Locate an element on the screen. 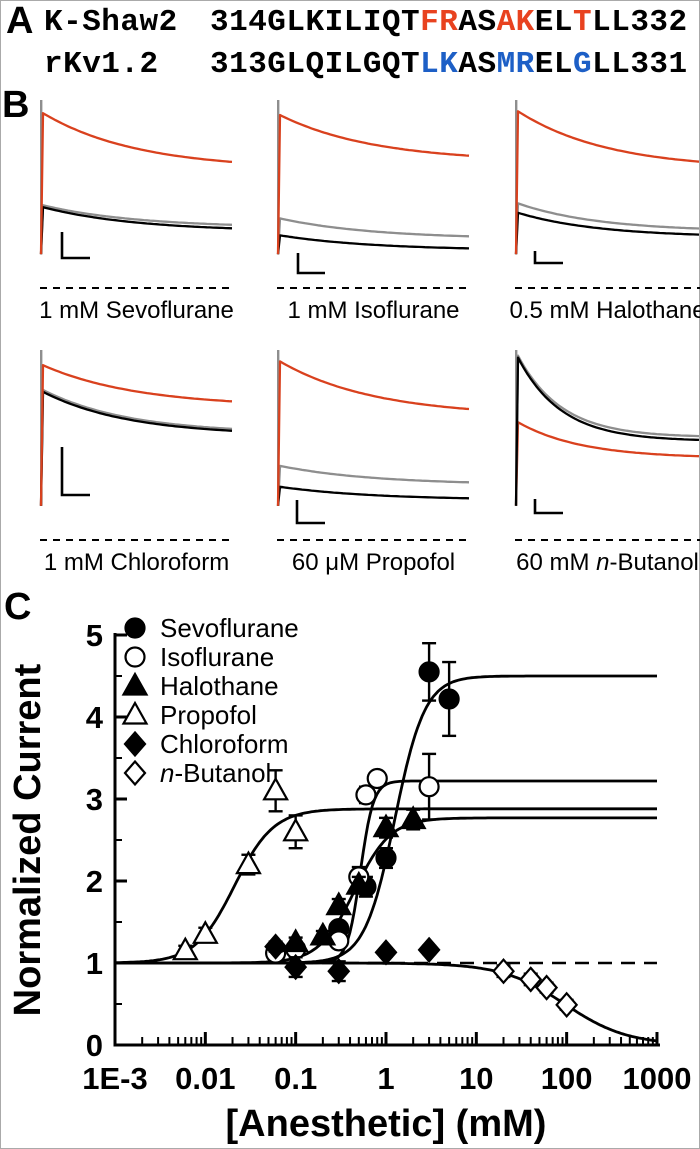 The height and width of the screenshot is (1149, 700). fit-curve-n-Butanol is located at coordinates (386, 1002).